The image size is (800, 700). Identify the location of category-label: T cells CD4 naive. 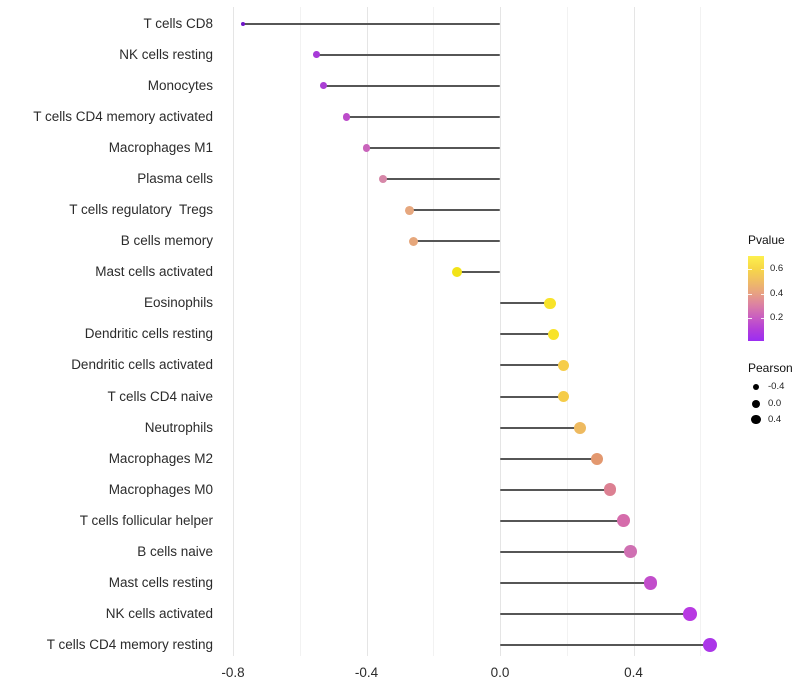
(160, 396).